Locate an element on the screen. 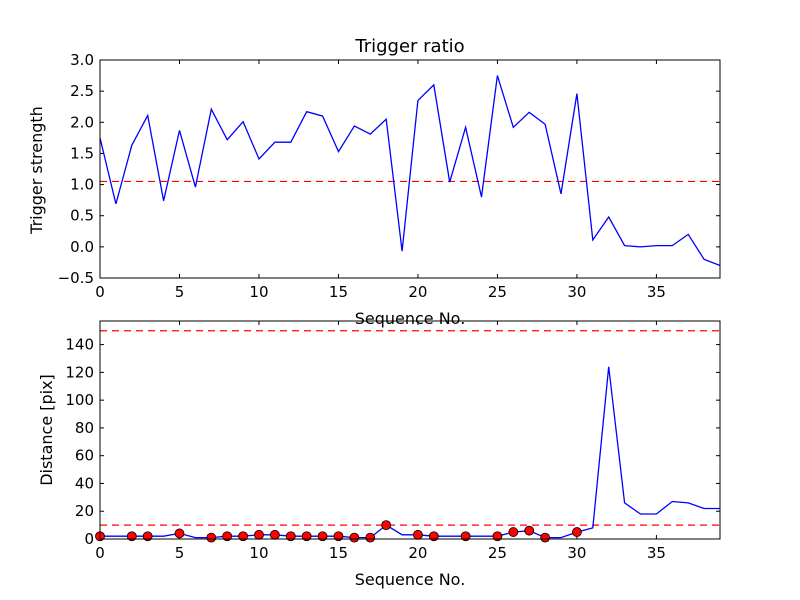 The height and width of the screenshot is (600, 800). trigger-ratio-xtick-label: 0 is located at coordinates (100, 292).